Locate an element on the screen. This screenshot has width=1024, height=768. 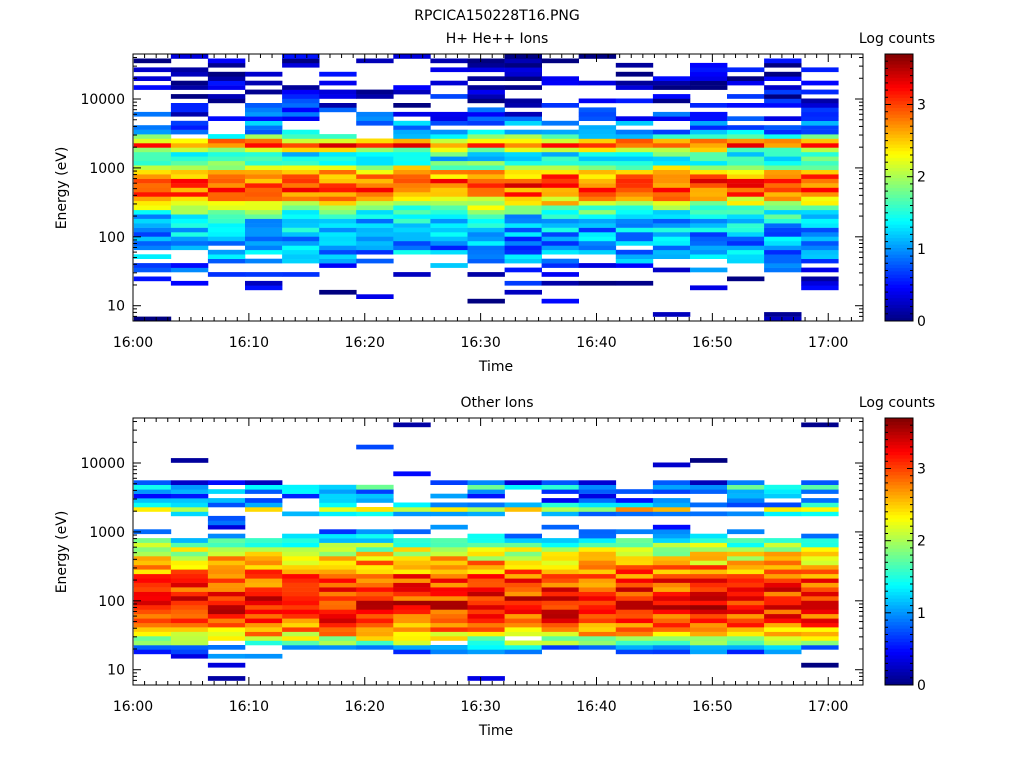
y-tick-label: 10 is located at coordinates (116, 671).